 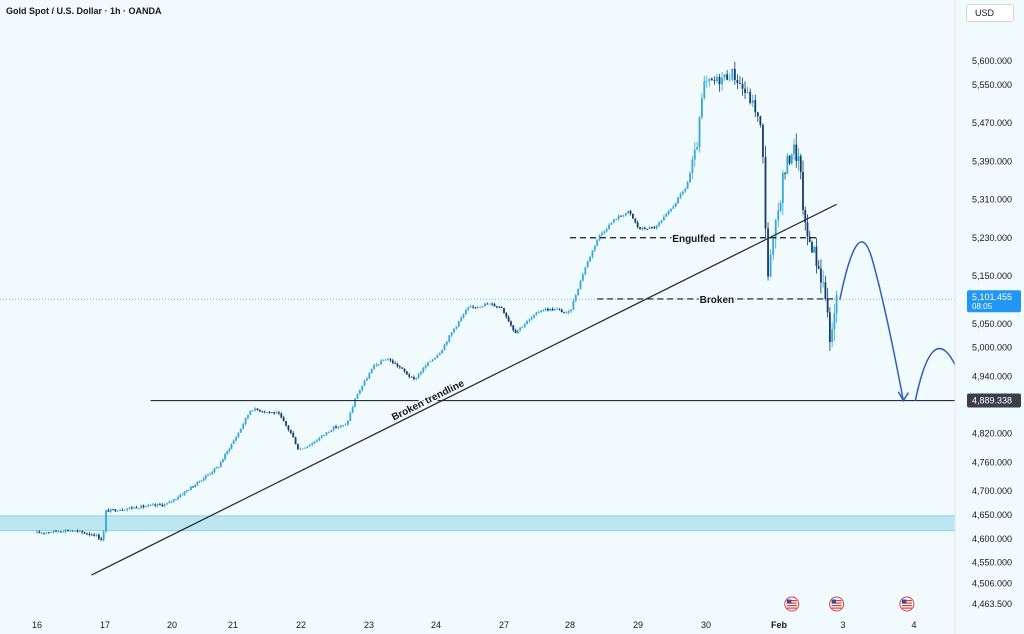 I want to click on y-tick-label-2: 5,470.000, so click(x=992, y=123).